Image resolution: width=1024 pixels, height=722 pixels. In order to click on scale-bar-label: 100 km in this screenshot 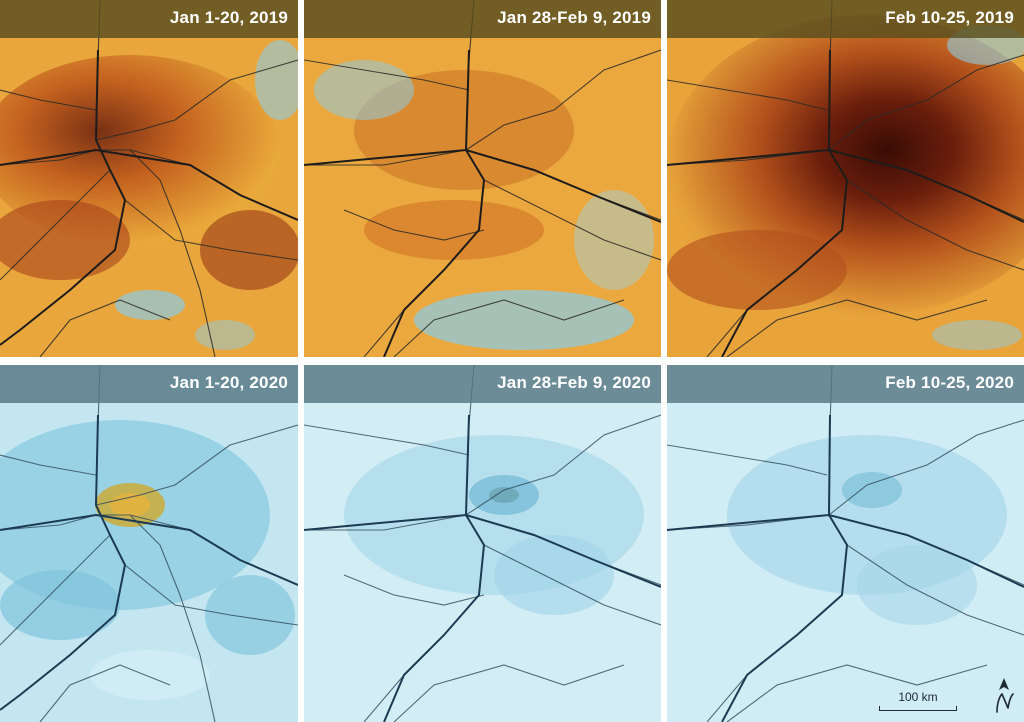, I will do `click(918, 697)`.